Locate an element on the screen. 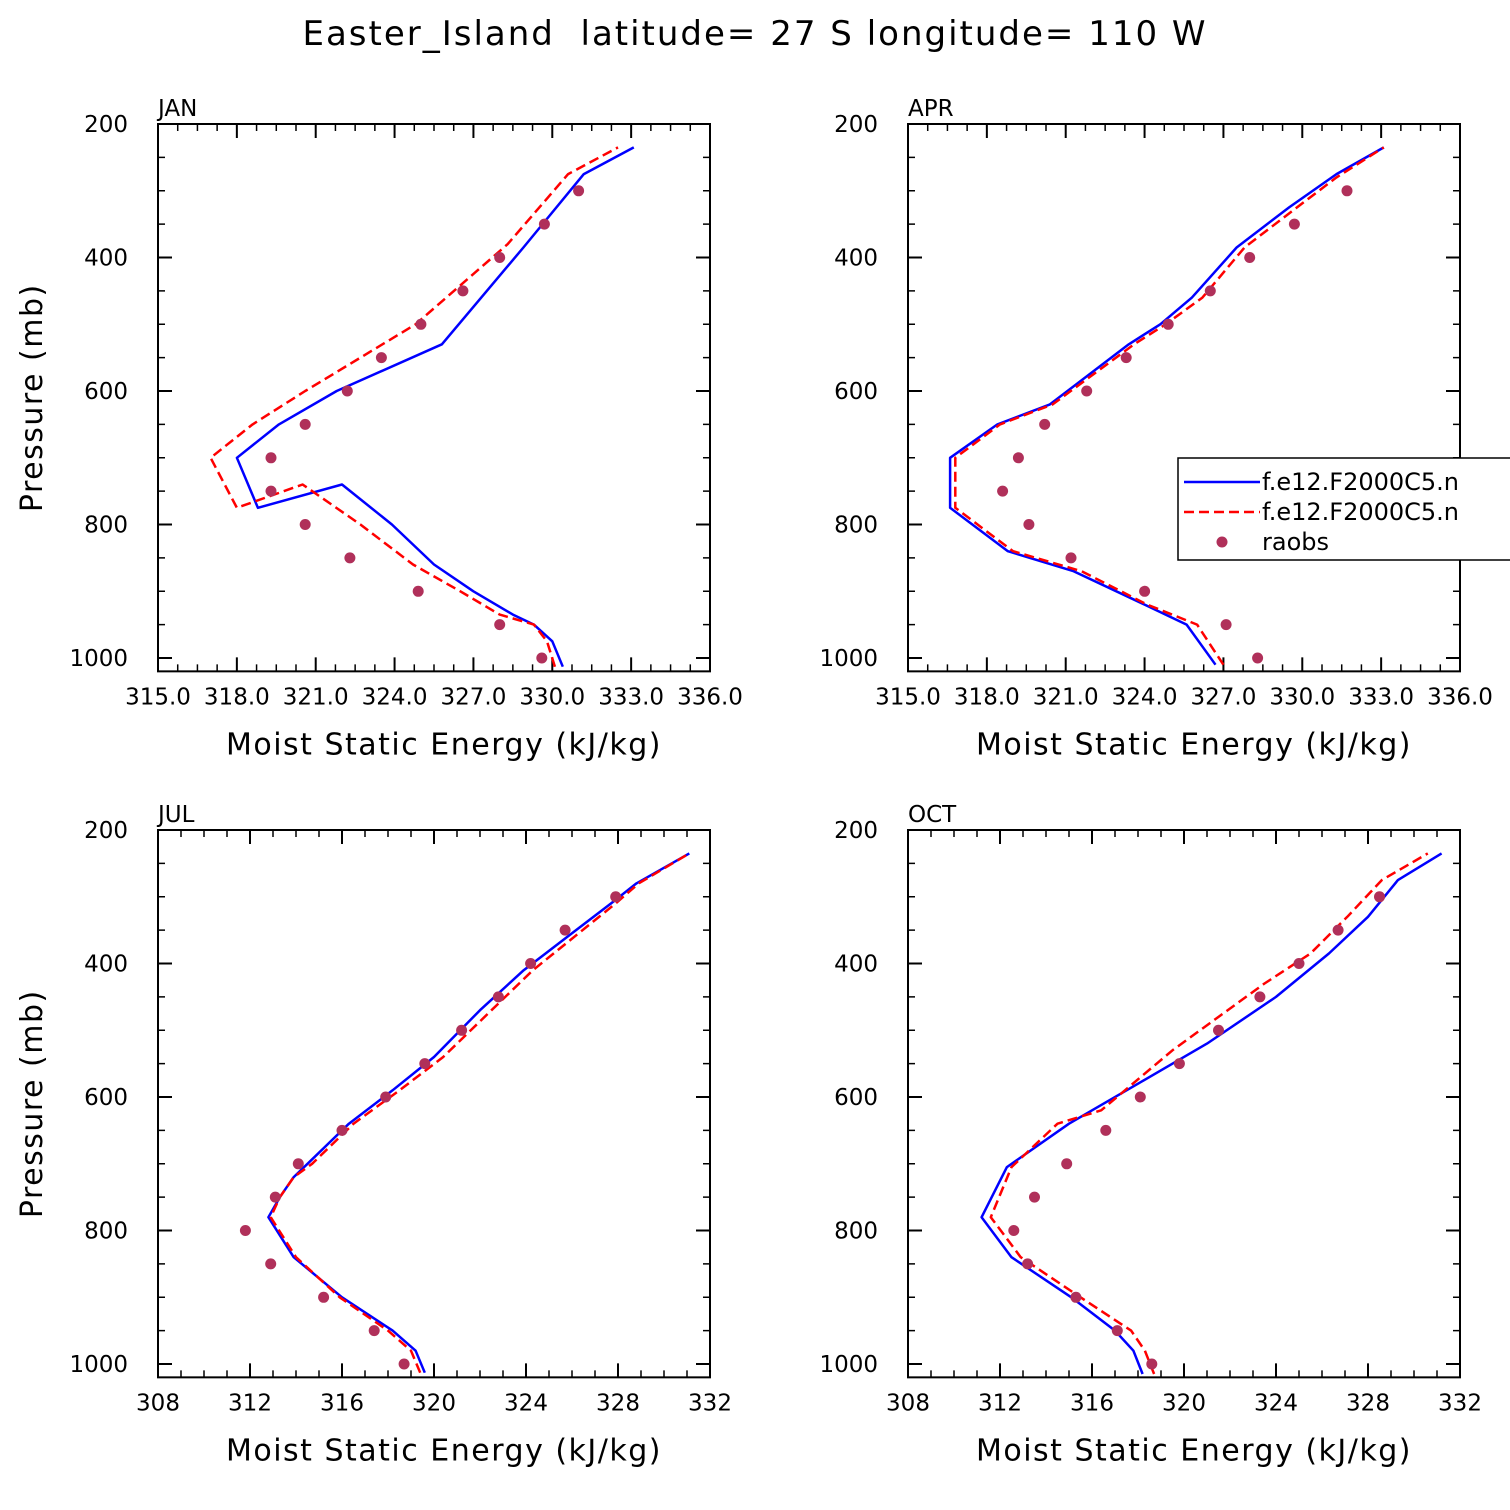 This screenshot has height=1510, width=1510. legend-marker-raobs is located at coordinates (1222, 542).